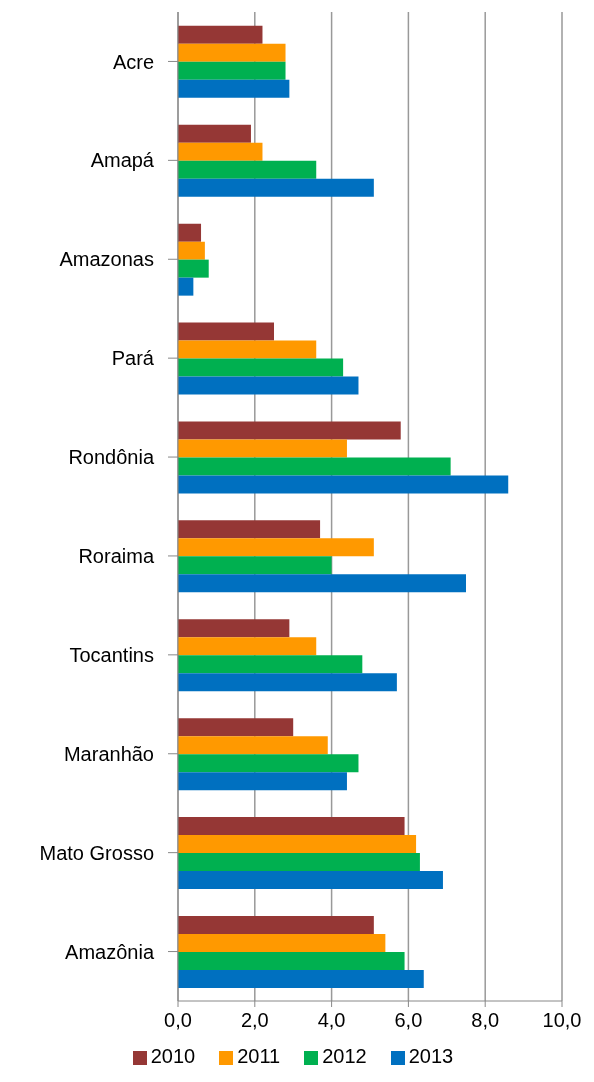 The image size is (594, 1082). I want to click on x-tick-label: 0,0, so click(178, 1020).